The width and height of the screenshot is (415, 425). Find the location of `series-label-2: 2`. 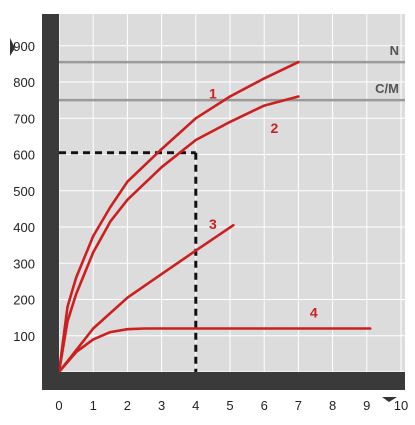

series-label-2: 2 is located at coordinates (275, 128).